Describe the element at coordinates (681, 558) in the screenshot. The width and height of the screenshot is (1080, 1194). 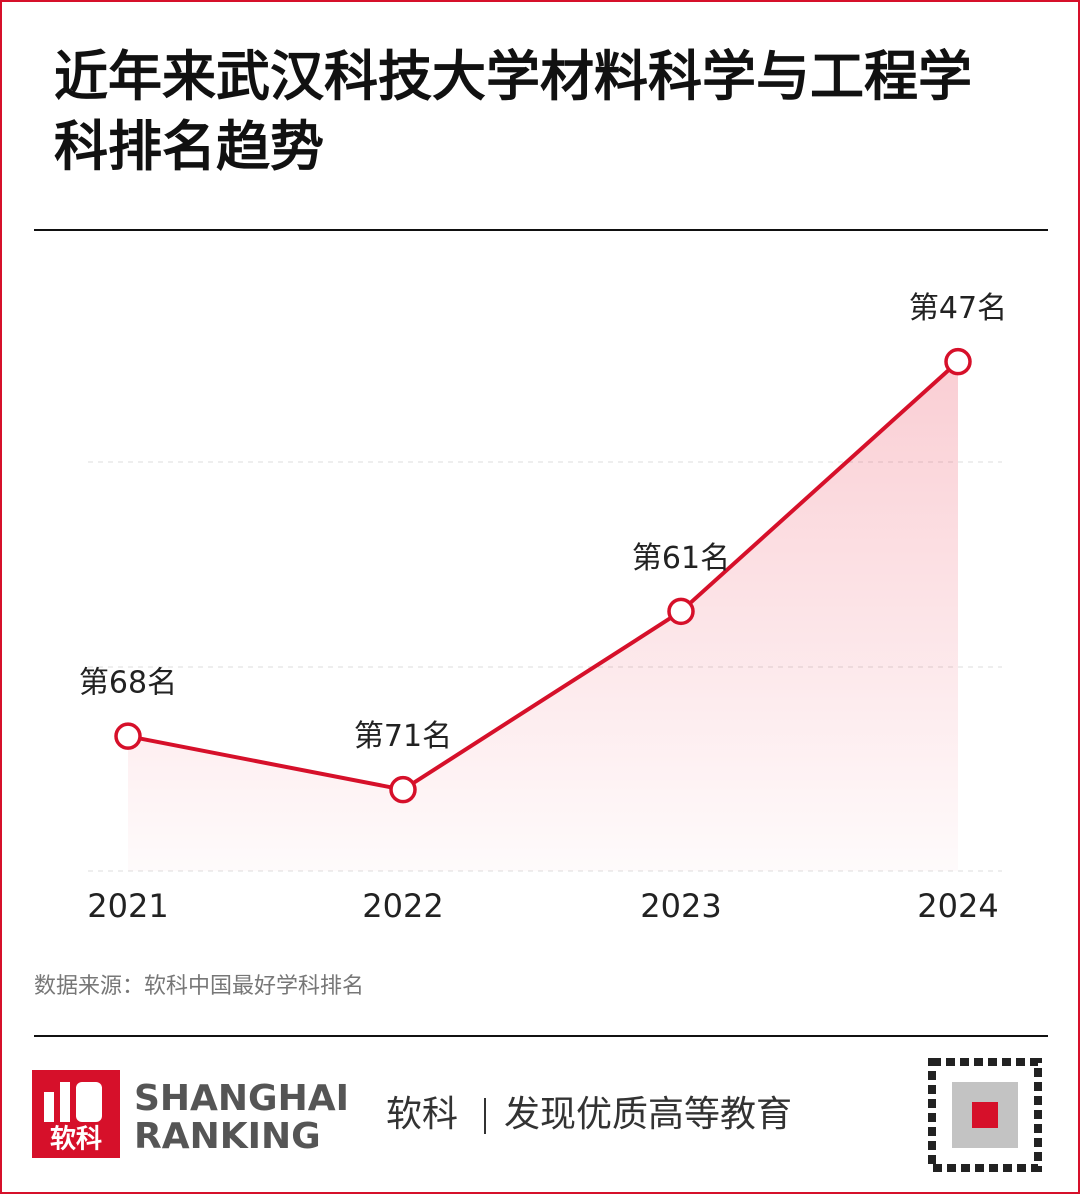
I see `value-label: 第61名` at that location.